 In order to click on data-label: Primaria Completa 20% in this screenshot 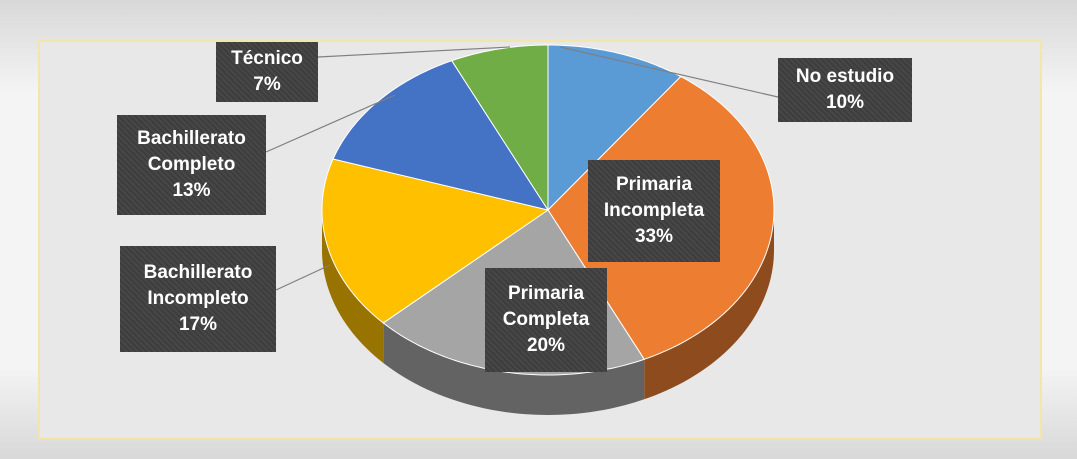, I will do `click(546, 320)`.